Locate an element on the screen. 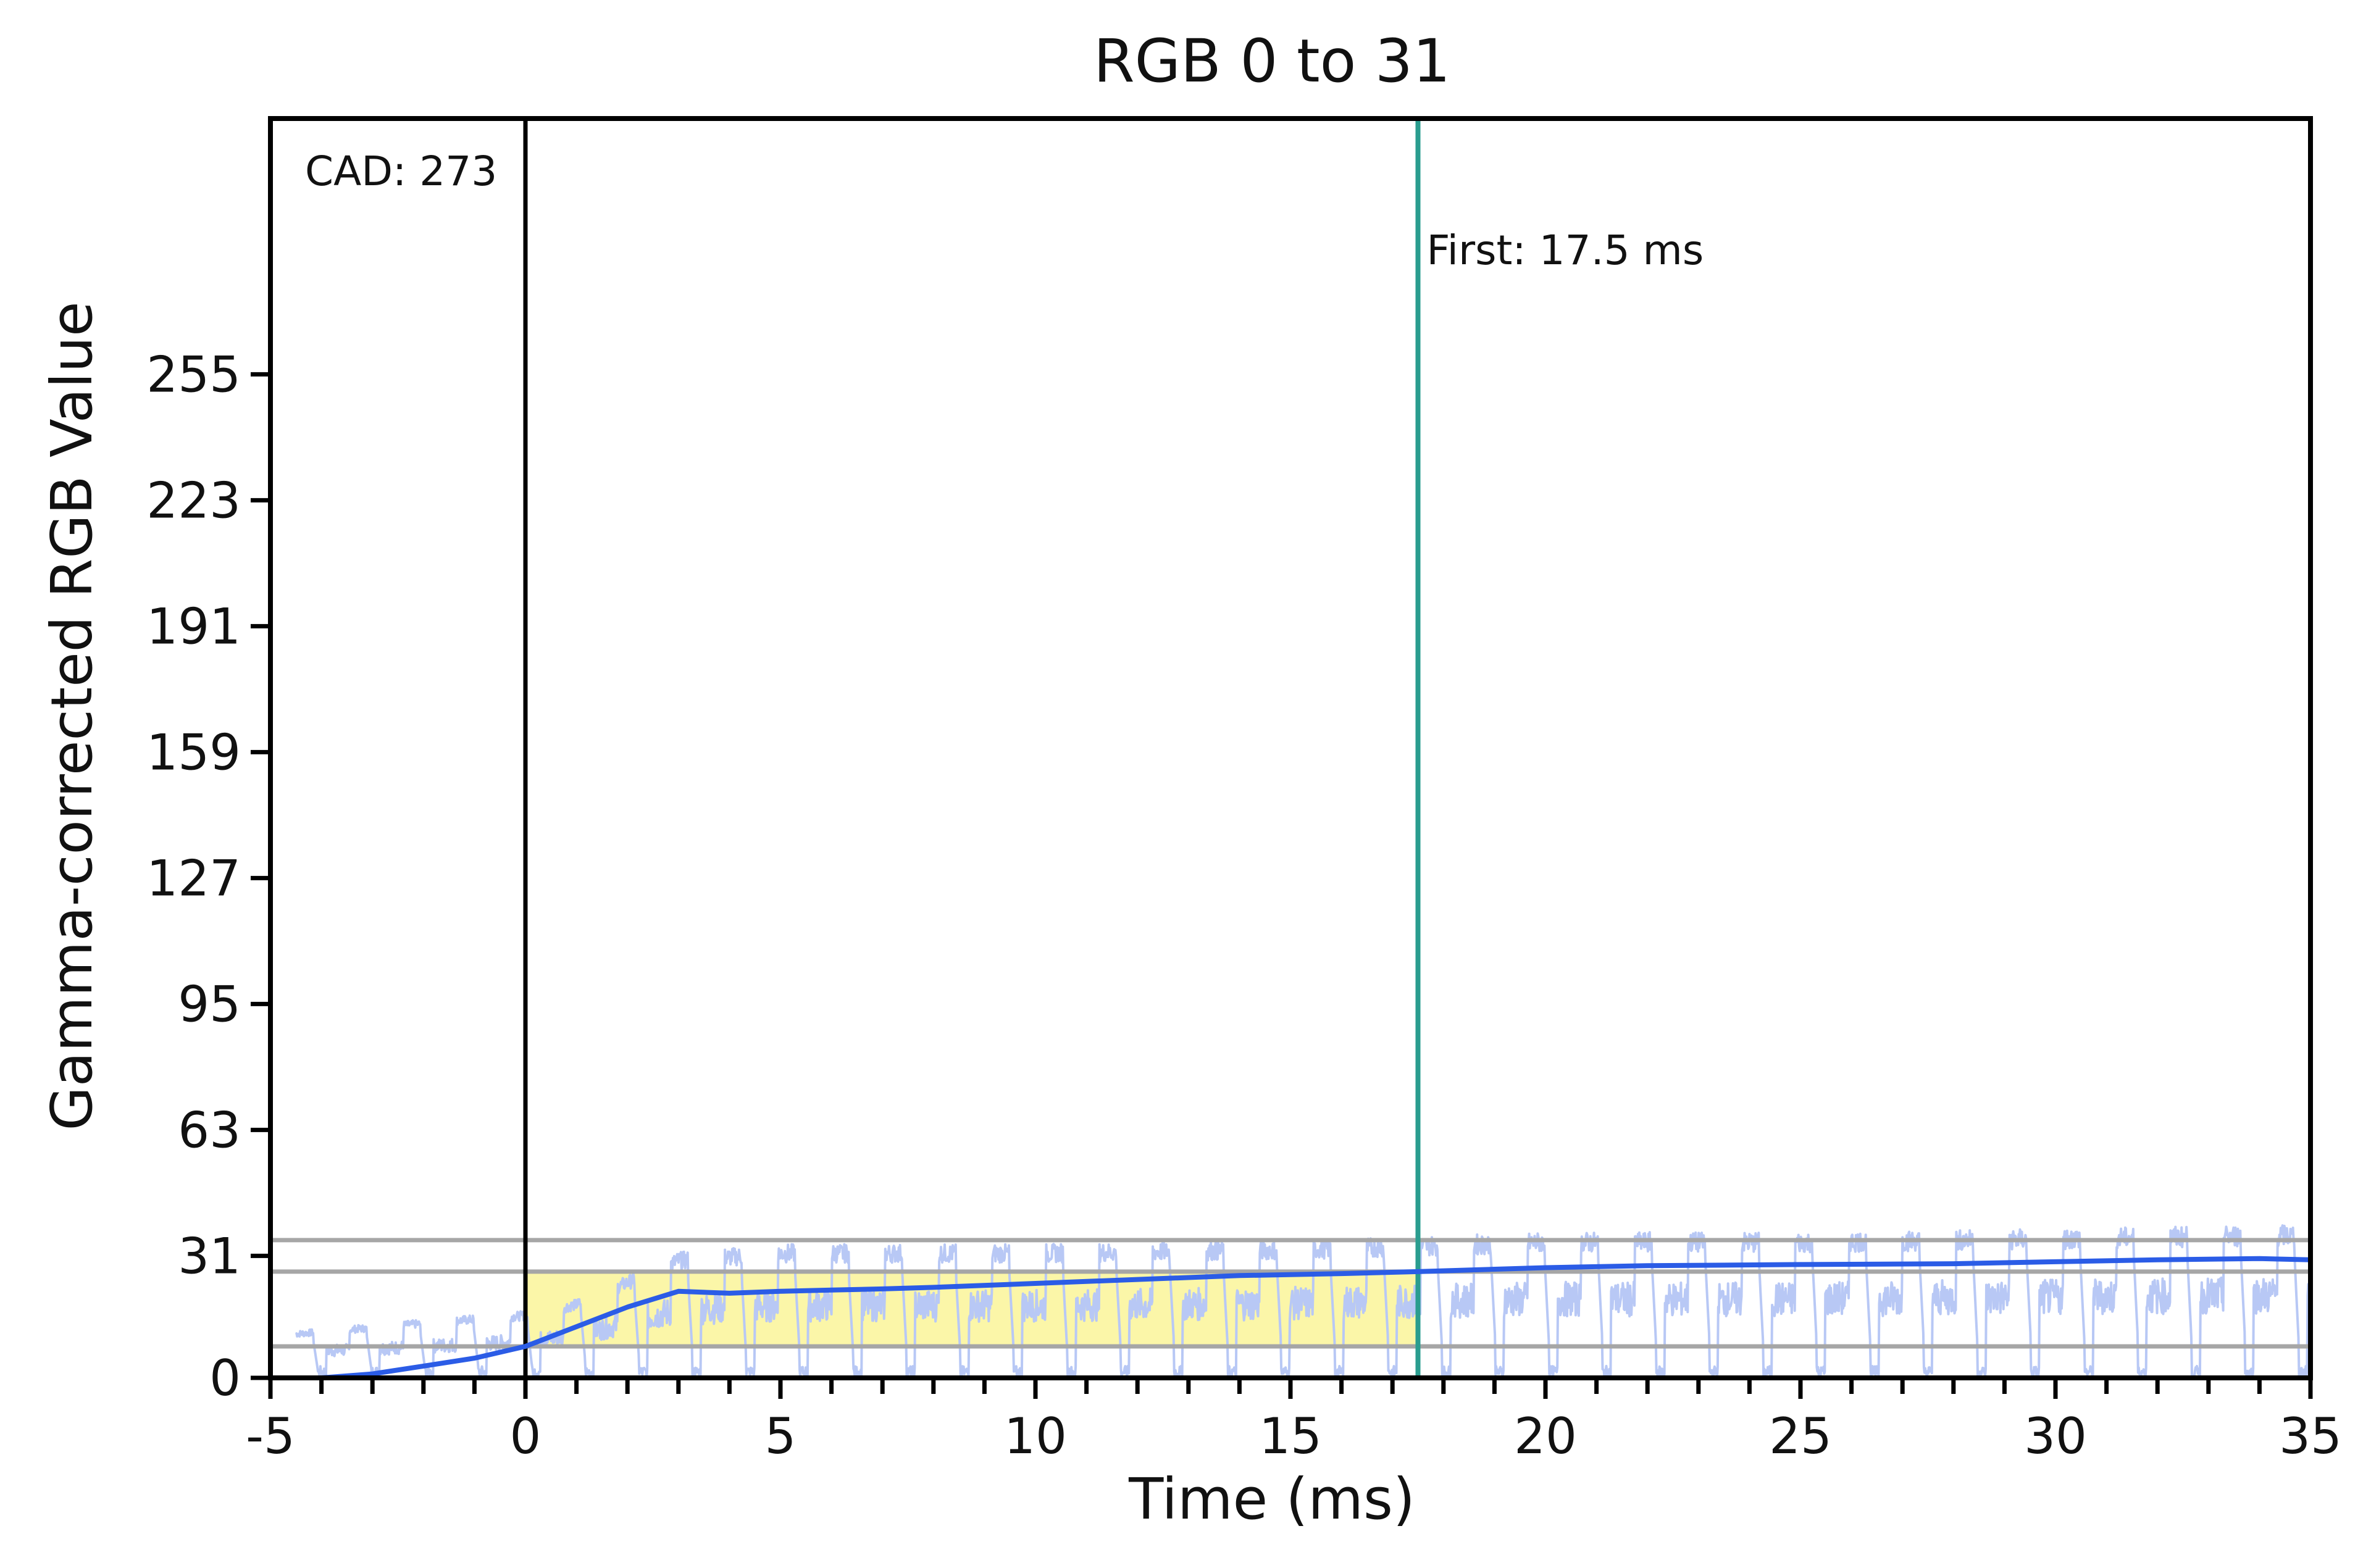  chart-title: RGB 0 to 31 is located at coordinates (1272, 61).